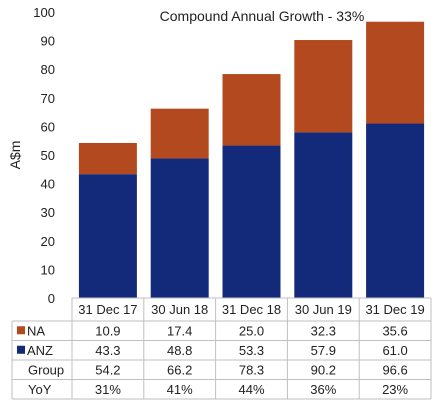 This screenshot has width=435, height=409. I want to click on table-row-label: NA, so click(36, 330).